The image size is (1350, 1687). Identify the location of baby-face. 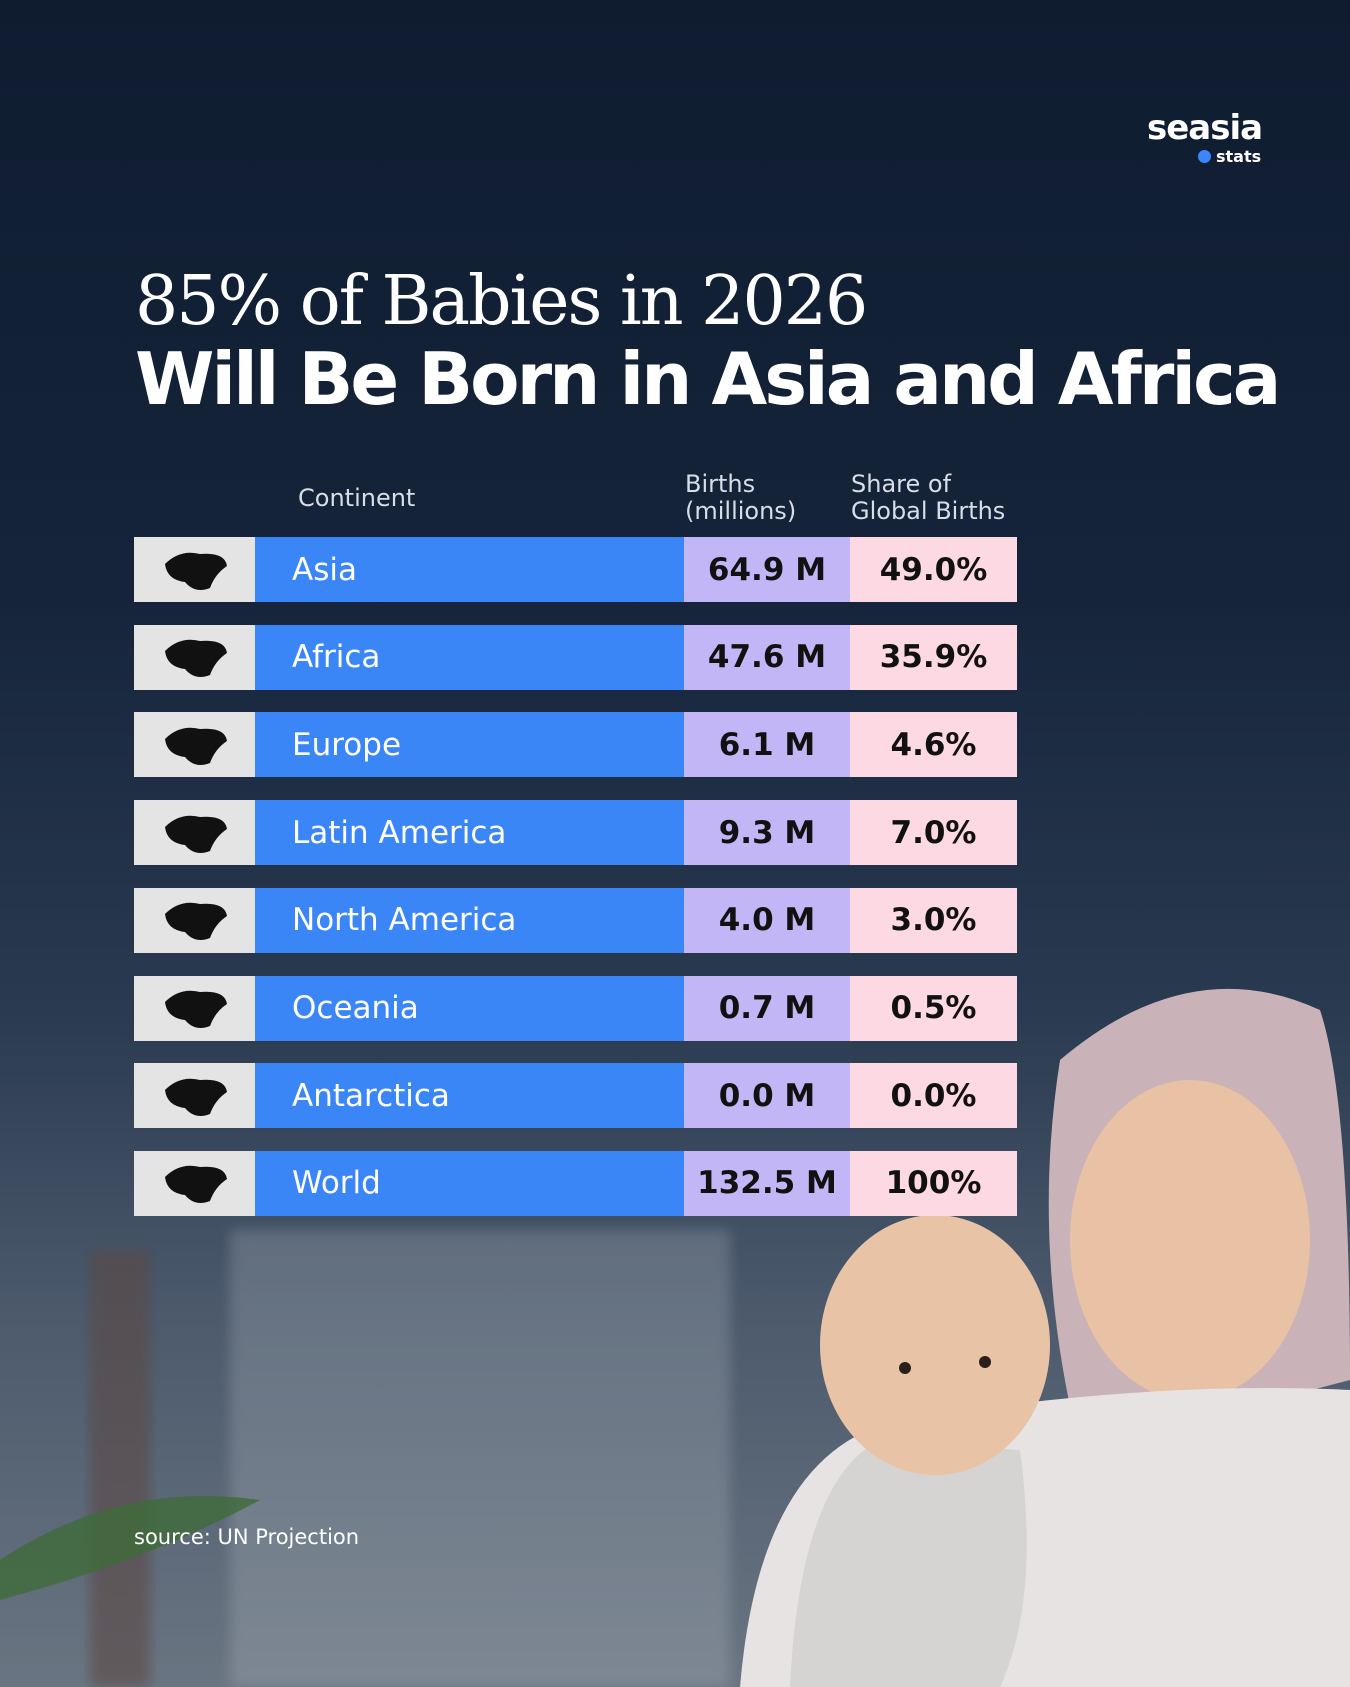
(935, 1345).